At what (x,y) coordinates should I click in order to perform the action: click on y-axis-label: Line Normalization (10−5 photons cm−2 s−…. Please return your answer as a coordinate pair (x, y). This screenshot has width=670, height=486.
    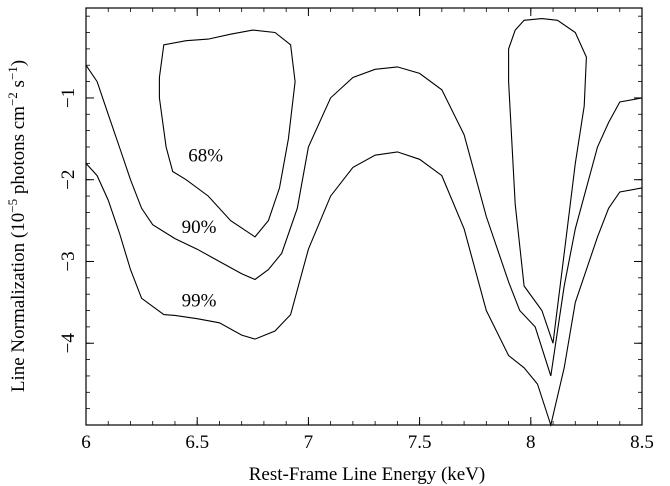
    Looking at the image, I should click on (17, 226).